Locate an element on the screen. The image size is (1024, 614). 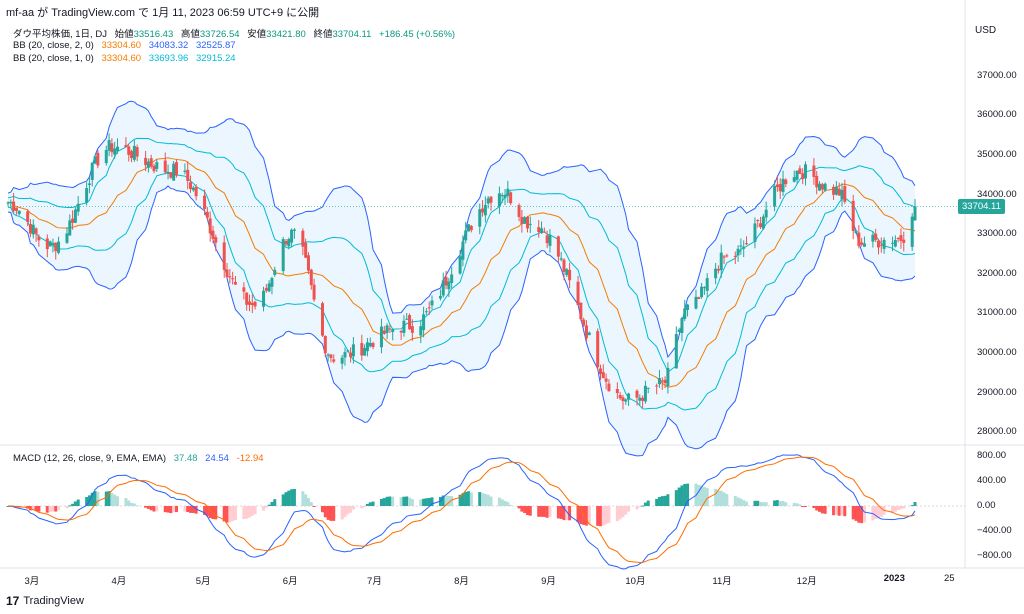
time-axis-tick: 5月 is located at coordinates (203, 581).